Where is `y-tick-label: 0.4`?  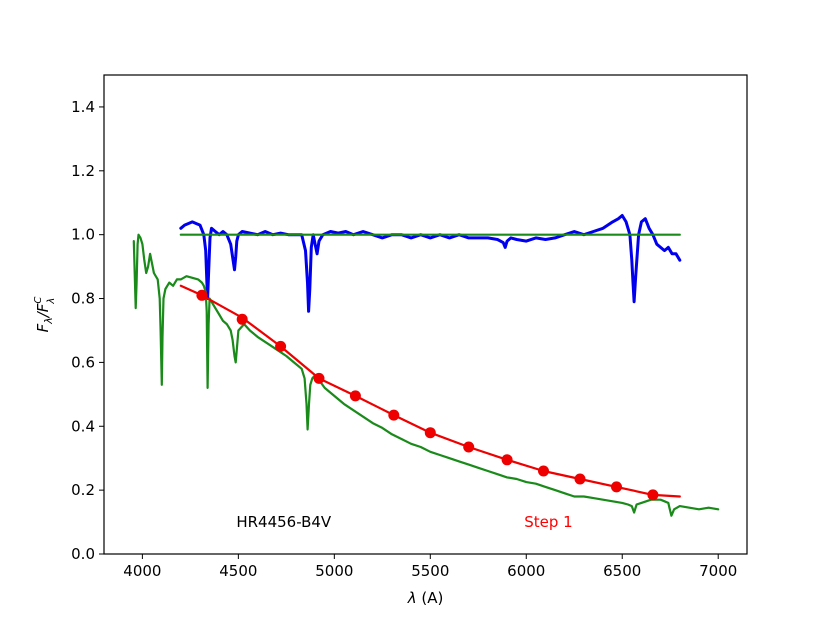
y-tick-label: 0.4 is located at coordinates (83, 426).